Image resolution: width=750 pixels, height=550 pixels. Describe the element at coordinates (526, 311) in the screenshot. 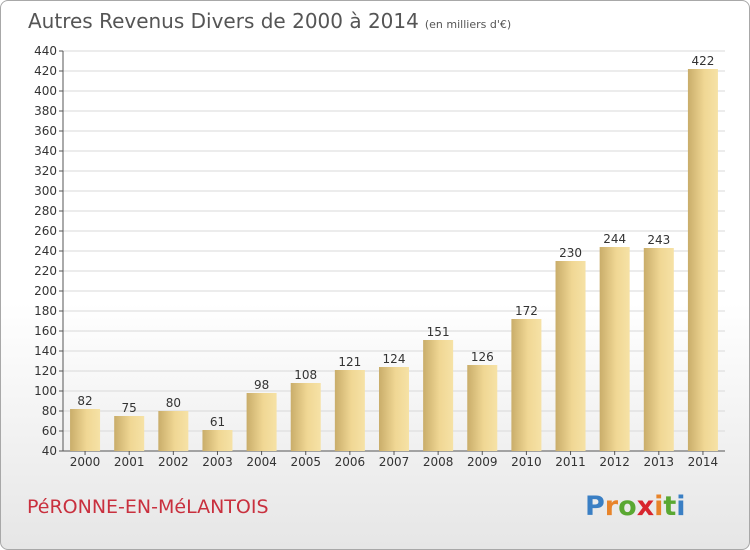

I see `data-label: 172` at that location.